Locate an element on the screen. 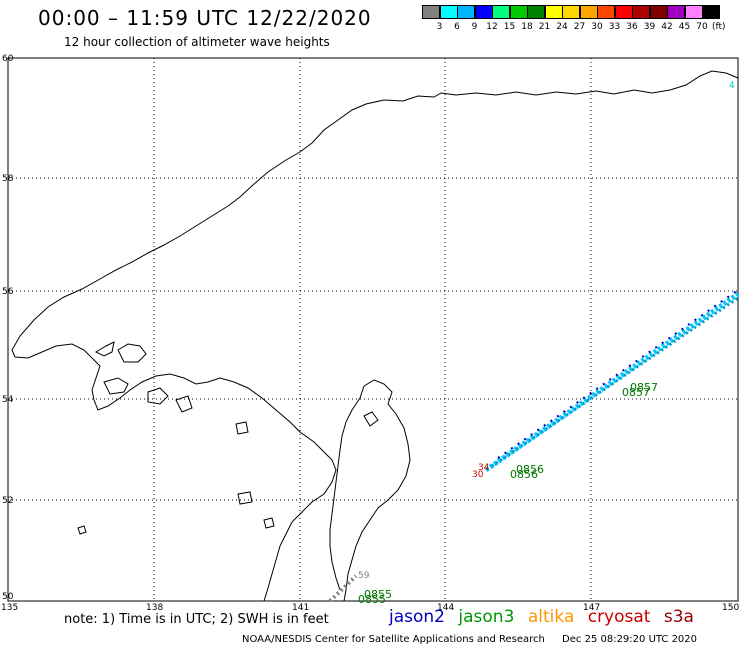  lat-label-54: 54 is located at coordinates (8, 400).